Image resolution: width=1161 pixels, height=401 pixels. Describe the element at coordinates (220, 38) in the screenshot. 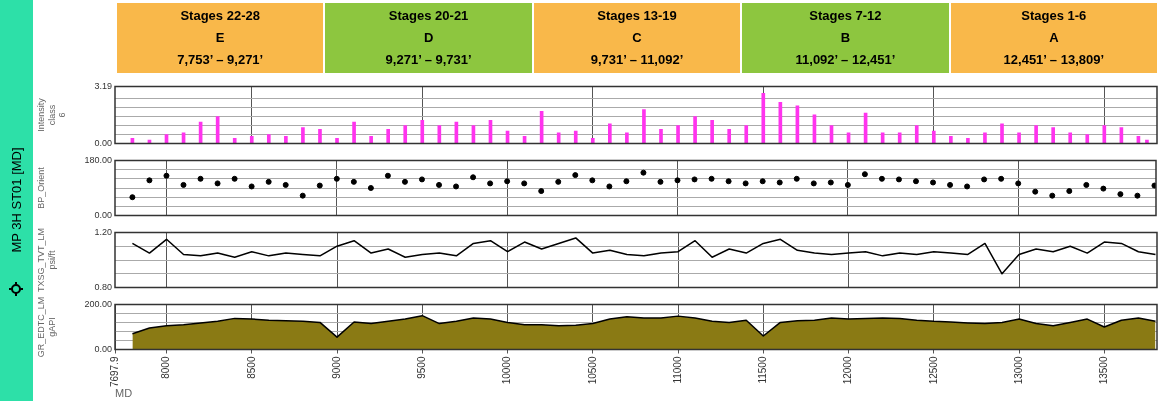

I see `text: Stages 22-28 E 7,753’ – 9,271’` at that location.